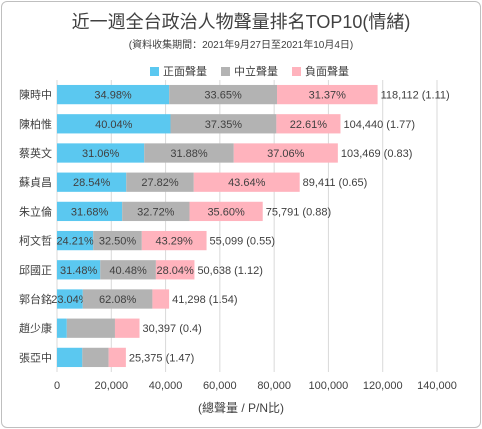 This screenshot has height=429, width=482. What do you see at coordinates (327, 72) in the screenshot?
I see `legend-label-negative: 負面聲量` at bounding box center [327, 72].